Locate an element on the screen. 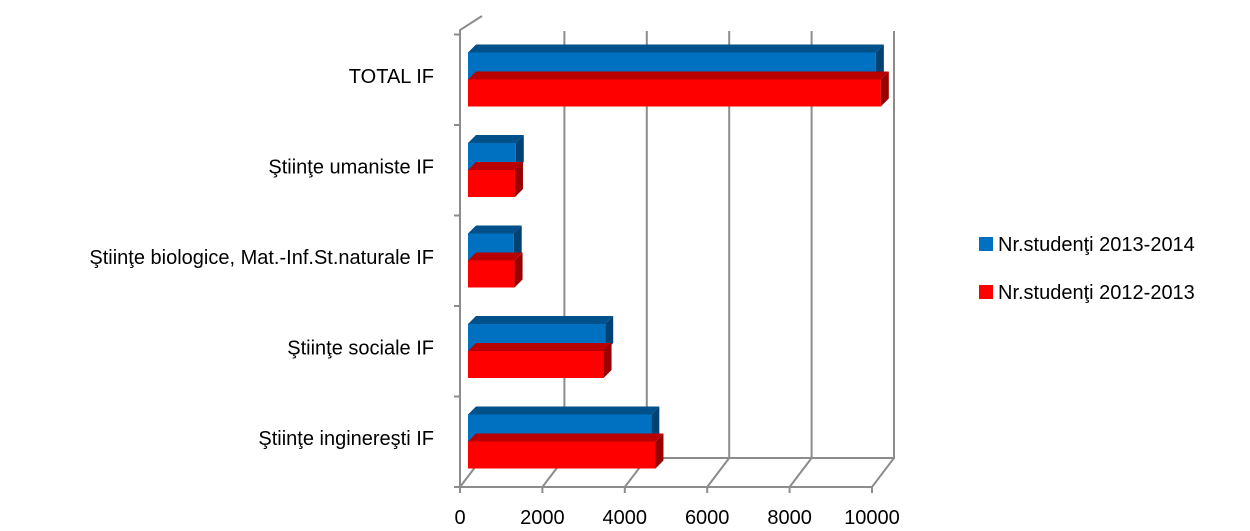 The image size is (1250, 531). x-tick-label: 0 is located at coordinates (459, 518).